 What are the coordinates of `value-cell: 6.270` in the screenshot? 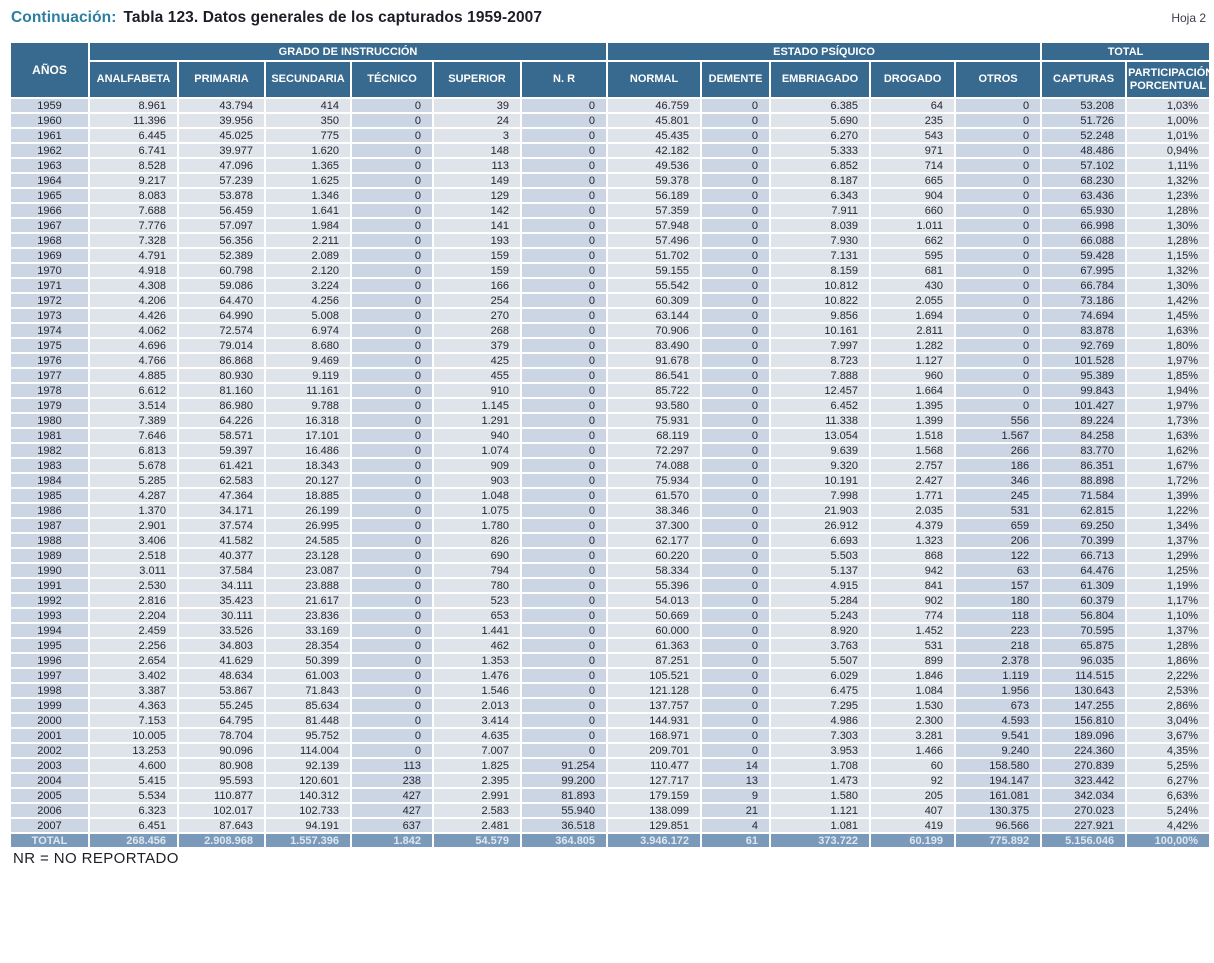 It's located at (820, 135).